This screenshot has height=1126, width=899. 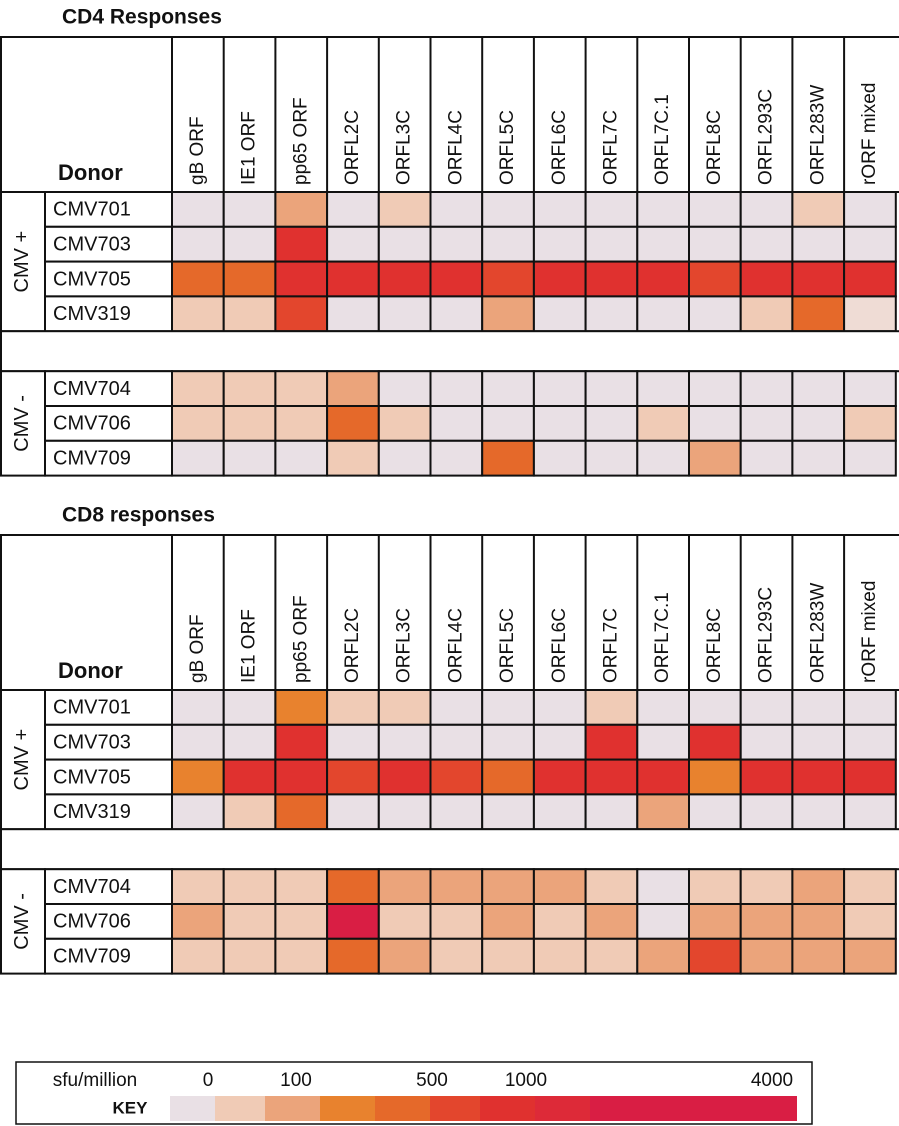 What do you see at coordinates (455, 645) in the screenshot?
I see `column-label: ORFL4C` at bounding box center [455, 645].